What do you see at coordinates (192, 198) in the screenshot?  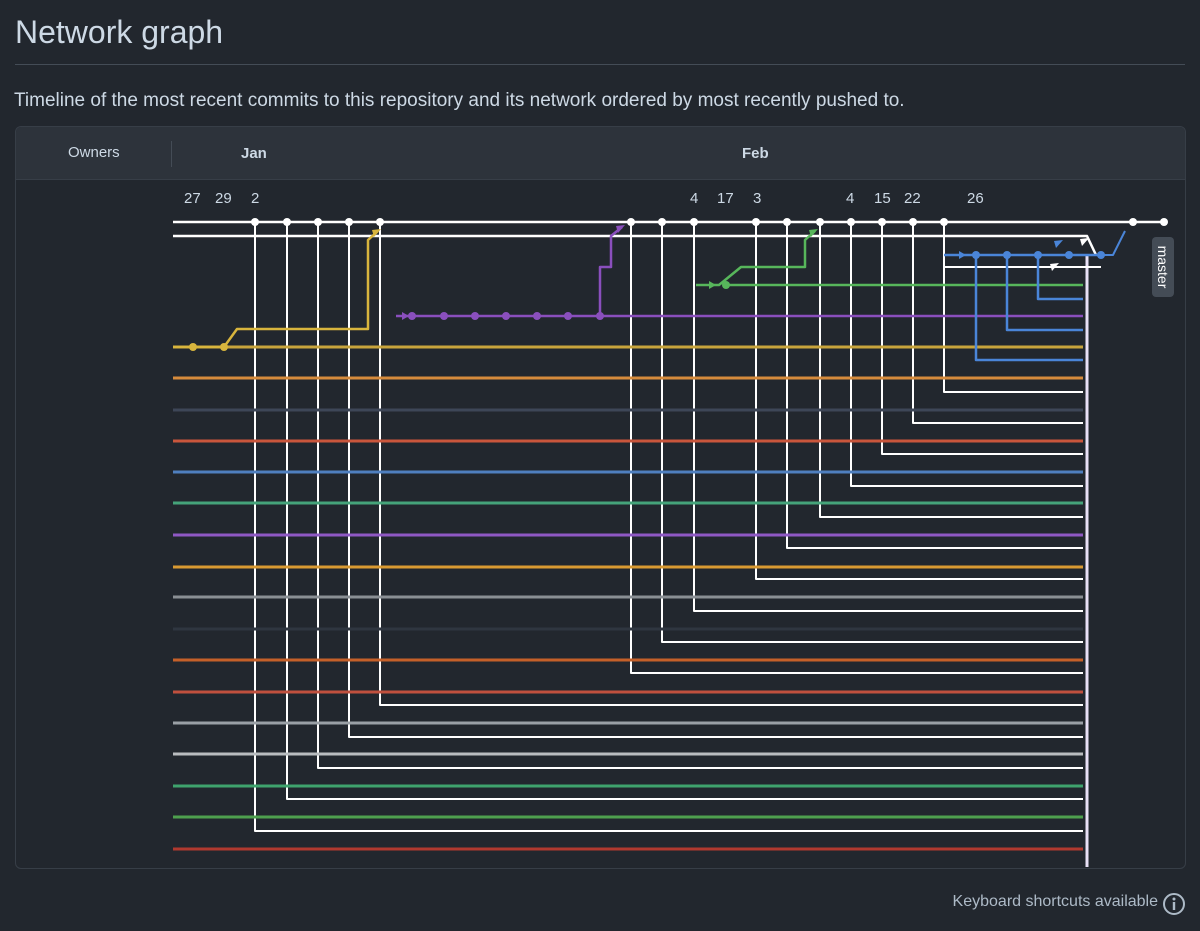 I see `day-label: 27` at bounding box center [192, 198].